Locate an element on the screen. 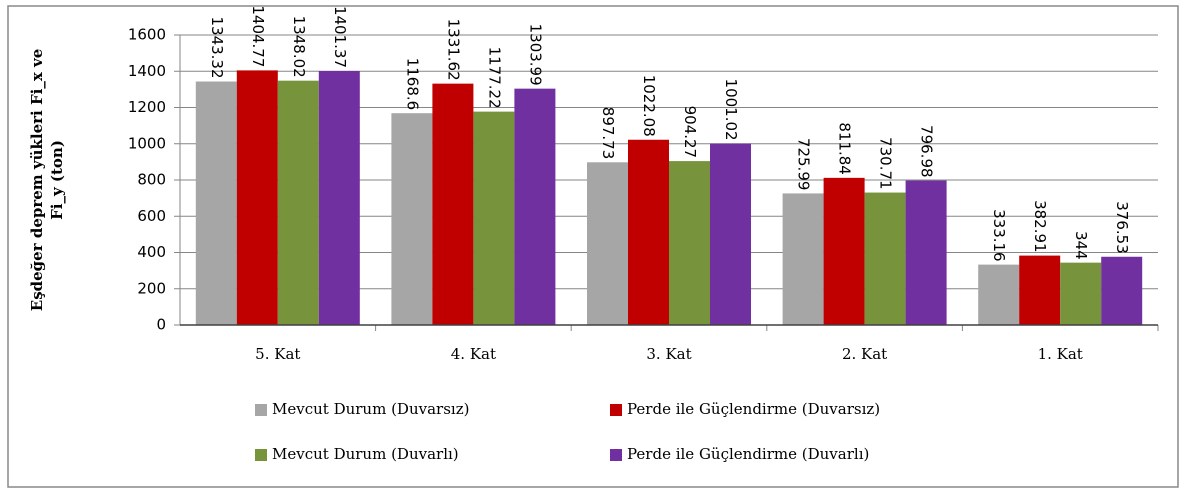 Image resolution: width=1190 pixels, height=495 pixels. value-label: 1331.62 is located at coordinates (453, 50).